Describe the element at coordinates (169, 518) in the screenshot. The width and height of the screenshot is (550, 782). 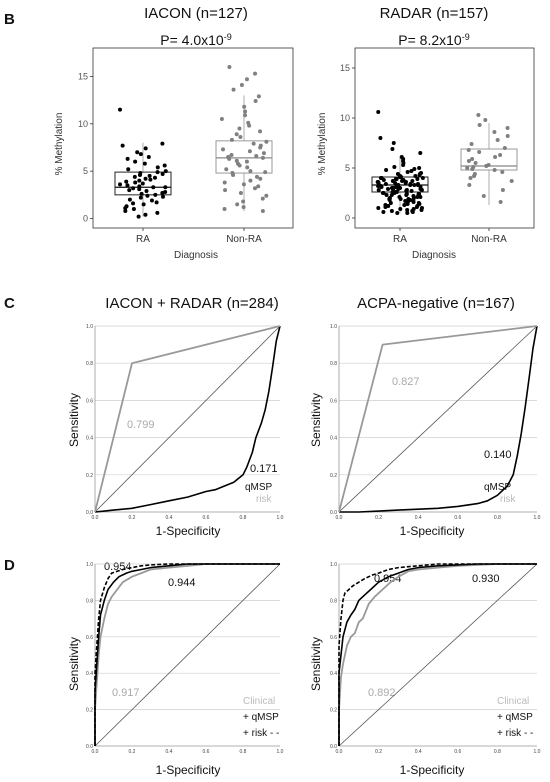
I see `x-tick-label: 0.4` at that location.